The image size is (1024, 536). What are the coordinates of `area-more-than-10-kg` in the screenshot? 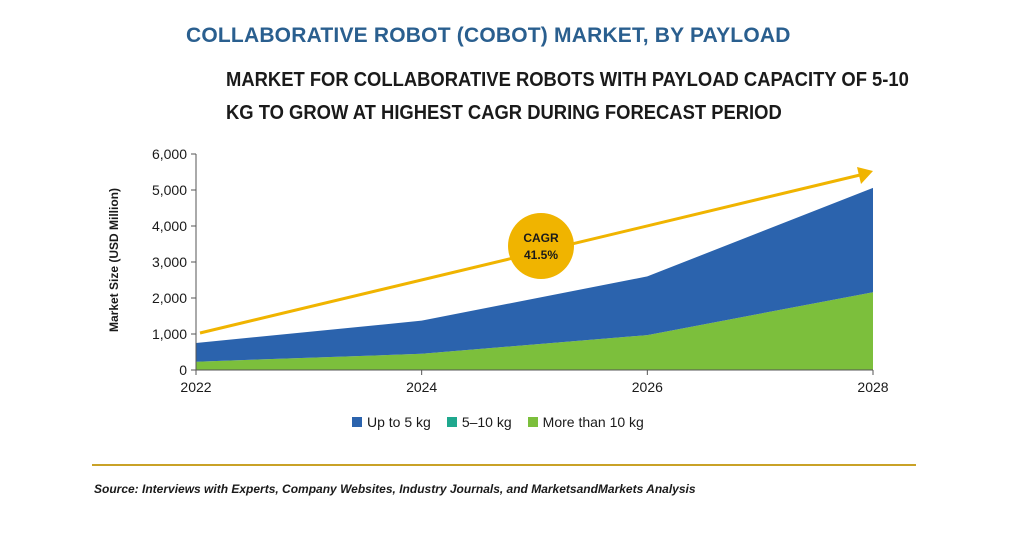 It's located at (534, 331).